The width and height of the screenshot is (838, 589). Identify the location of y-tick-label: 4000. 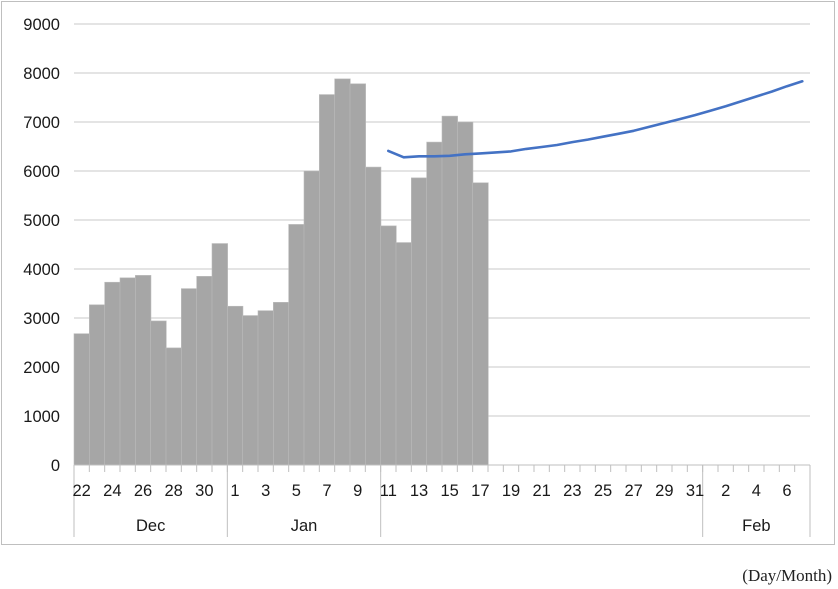
(41, 270).